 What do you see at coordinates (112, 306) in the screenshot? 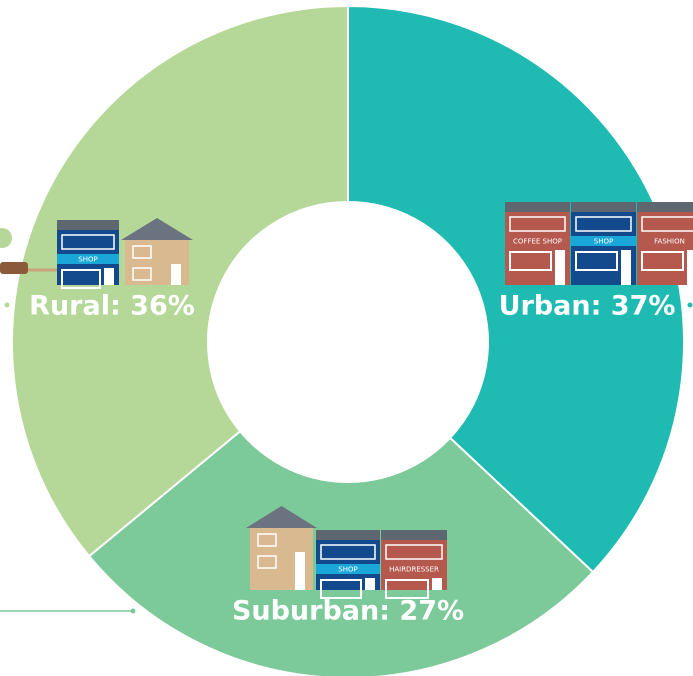
I see `segment-label: Rural: 36%` at bounding box center [112, 306].